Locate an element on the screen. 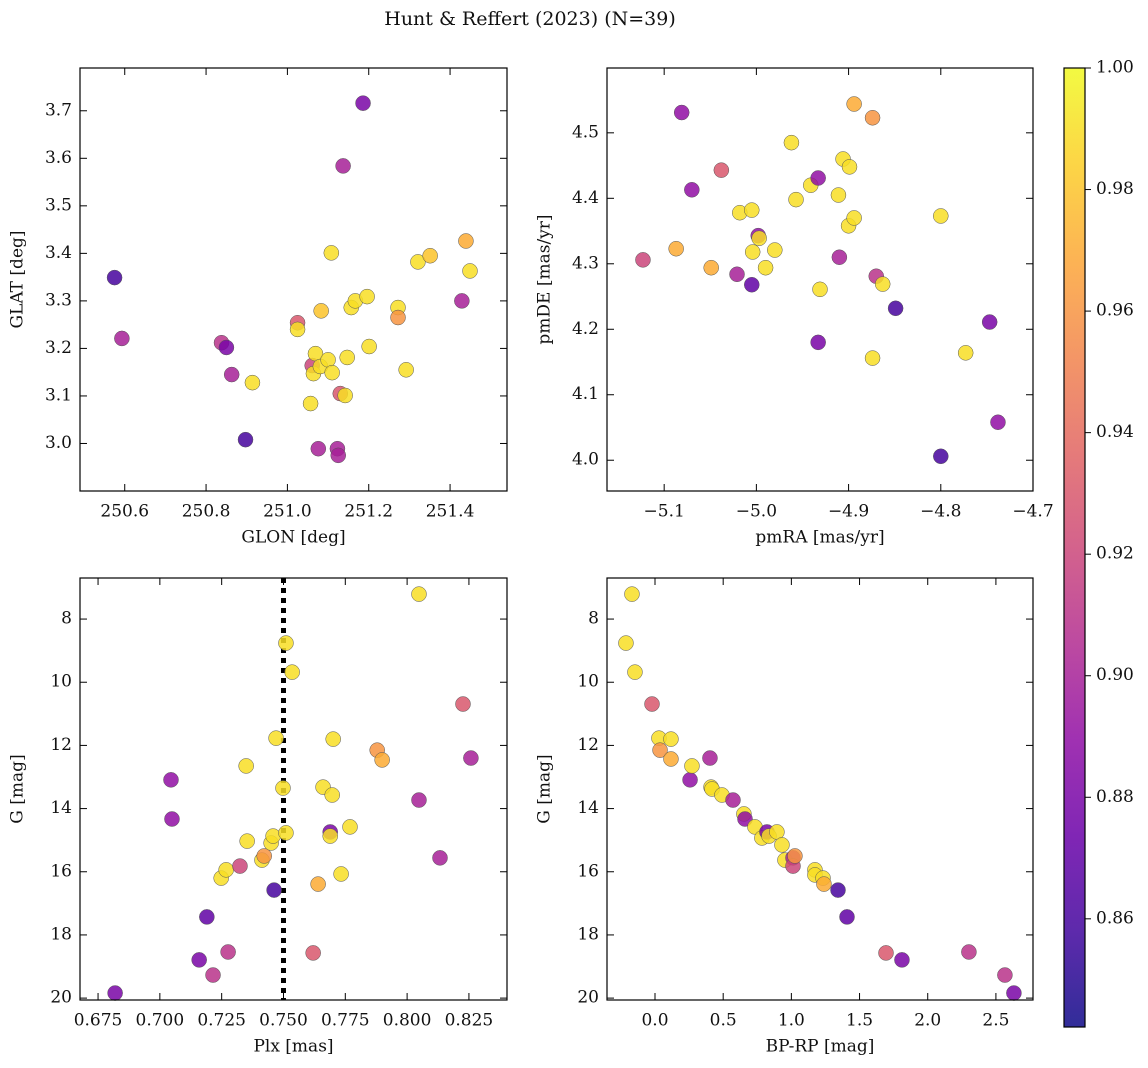 Image resolution: width=1148 pixels, height=1068 pixels. x-tick-label: 1.0 is located at coordinates (791, 1021).